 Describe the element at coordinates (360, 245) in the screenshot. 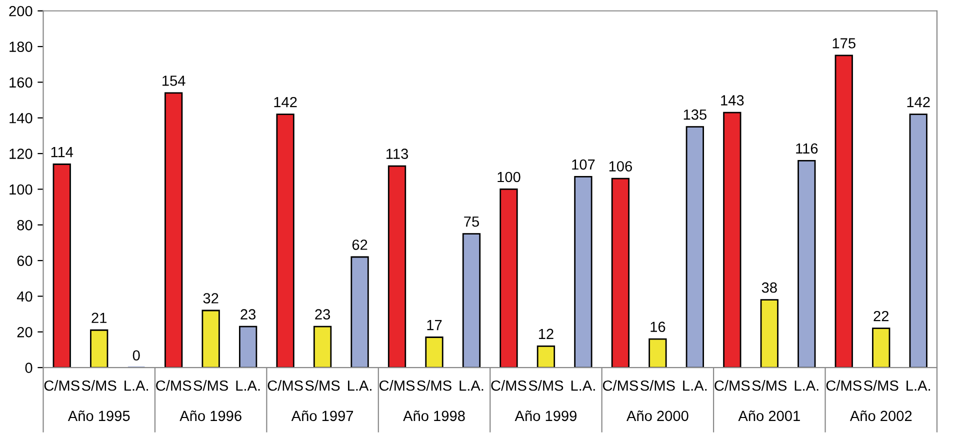

I see `data-label: 62` at that location.